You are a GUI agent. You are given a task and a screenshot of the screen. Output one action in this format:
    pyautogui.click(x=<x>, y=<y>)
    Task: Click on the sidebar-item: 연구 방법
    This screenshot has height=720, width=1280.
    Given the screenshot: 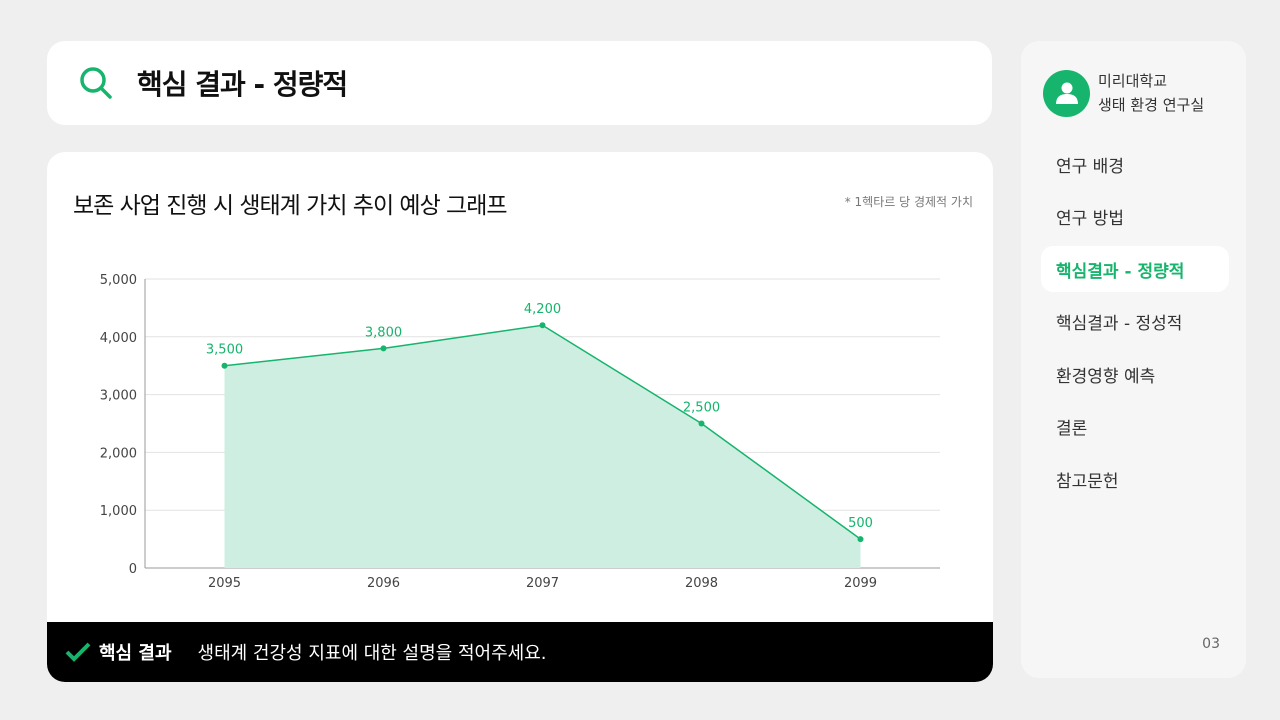 What is the action you would take?
    pyautogui.click(x=1090, y=219)
    